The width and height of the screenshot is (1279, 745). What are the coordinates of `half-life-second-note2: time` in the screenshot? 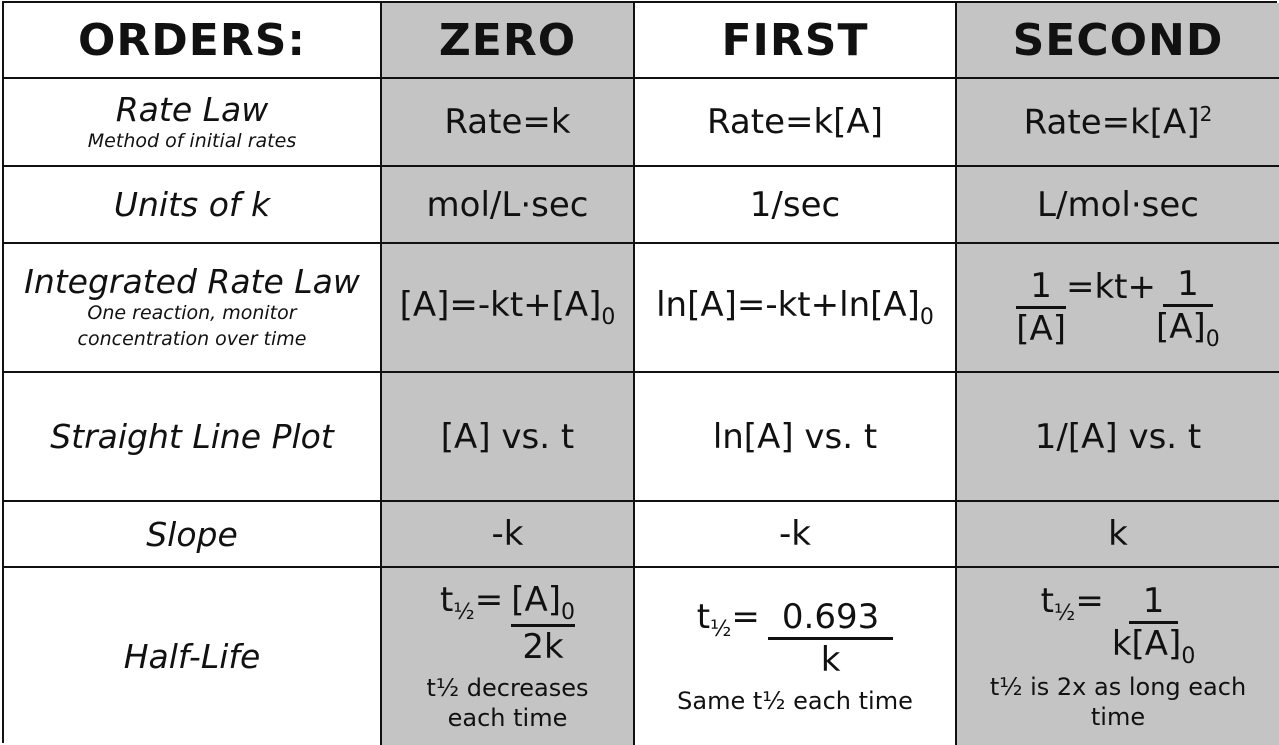 It's located at (1118, 717).